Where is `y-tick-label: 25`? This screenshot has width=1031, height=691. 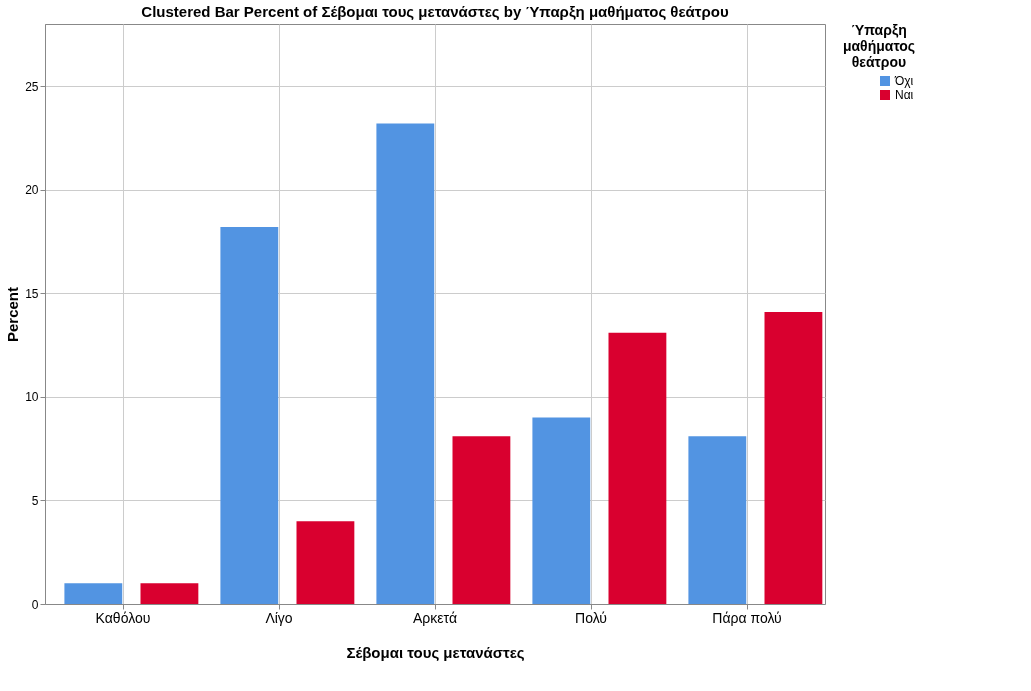 y-tick-label: 25 is located at coordinates (32, 86).